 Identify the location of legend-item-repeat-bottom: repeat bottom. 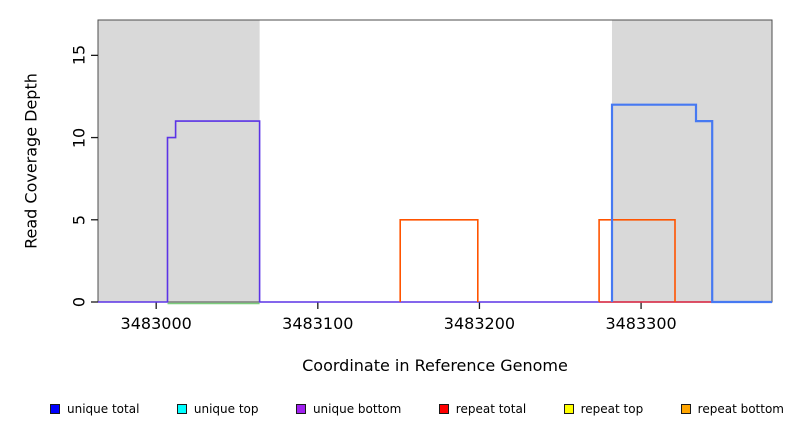
(732, 409).